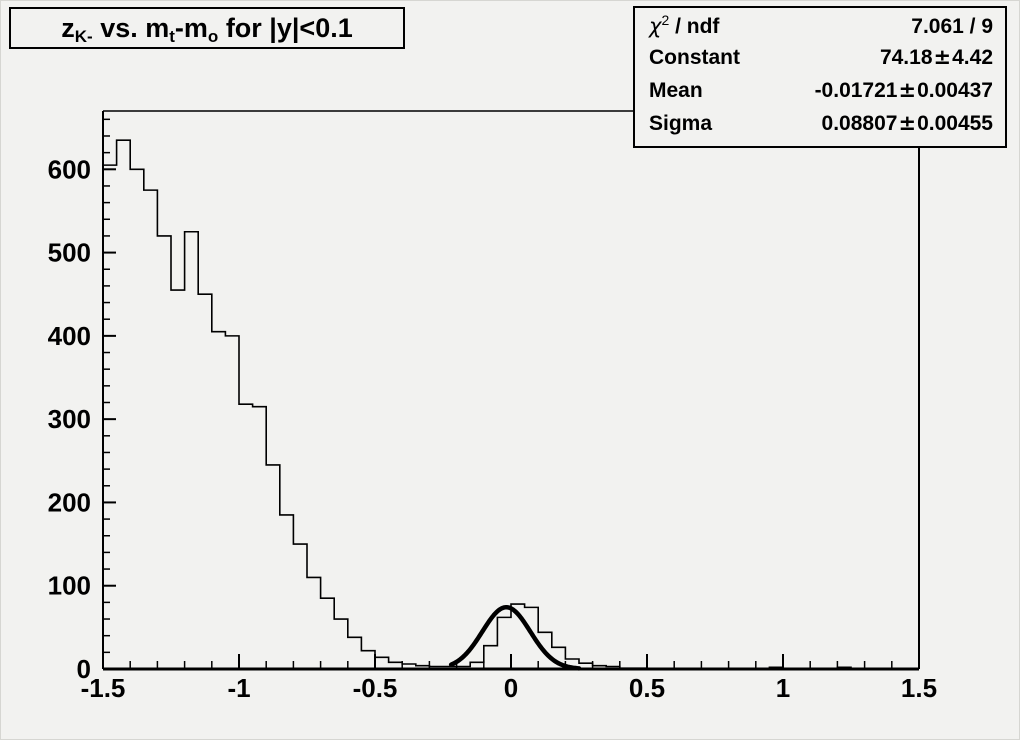 This screenshot has width=1020, height=741. I want to click on gaussian-fit-curve, so click(515, 637).